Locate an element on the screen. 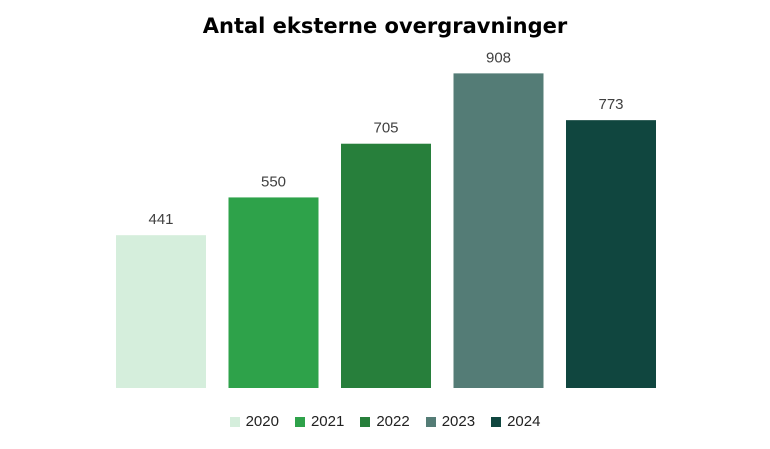 This screenshot has width=770, height=449. legend-label-2021: 2021 is located at coordinates (327, 421).